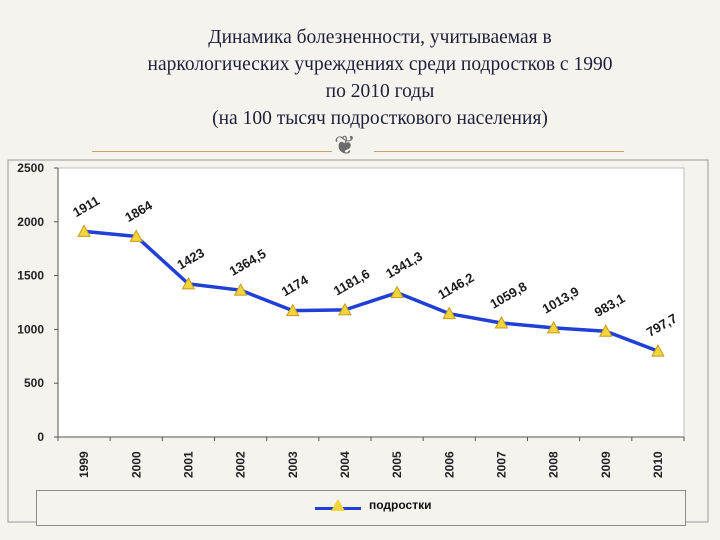 Image resolution: width=720 pixels, height=540 pixels. I want to click on y-tick-label: 500, so click(34, 383).